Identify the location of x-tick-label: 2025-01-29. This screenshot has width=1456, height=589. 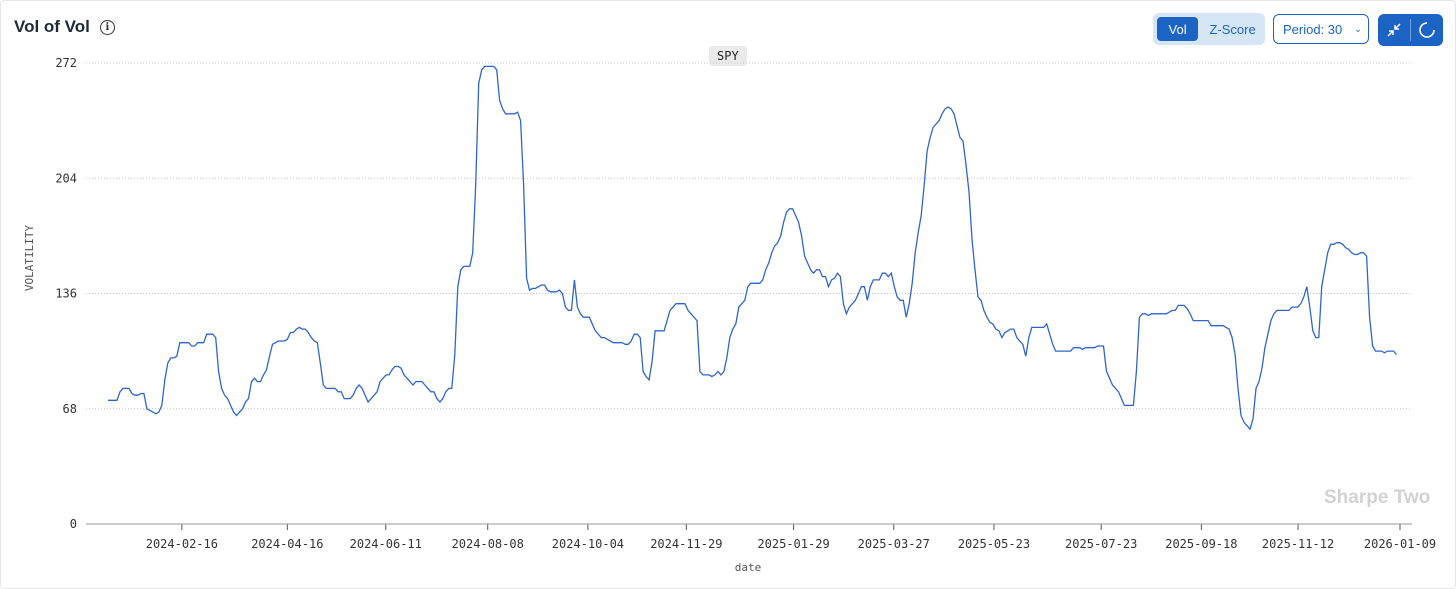
(793, 544).